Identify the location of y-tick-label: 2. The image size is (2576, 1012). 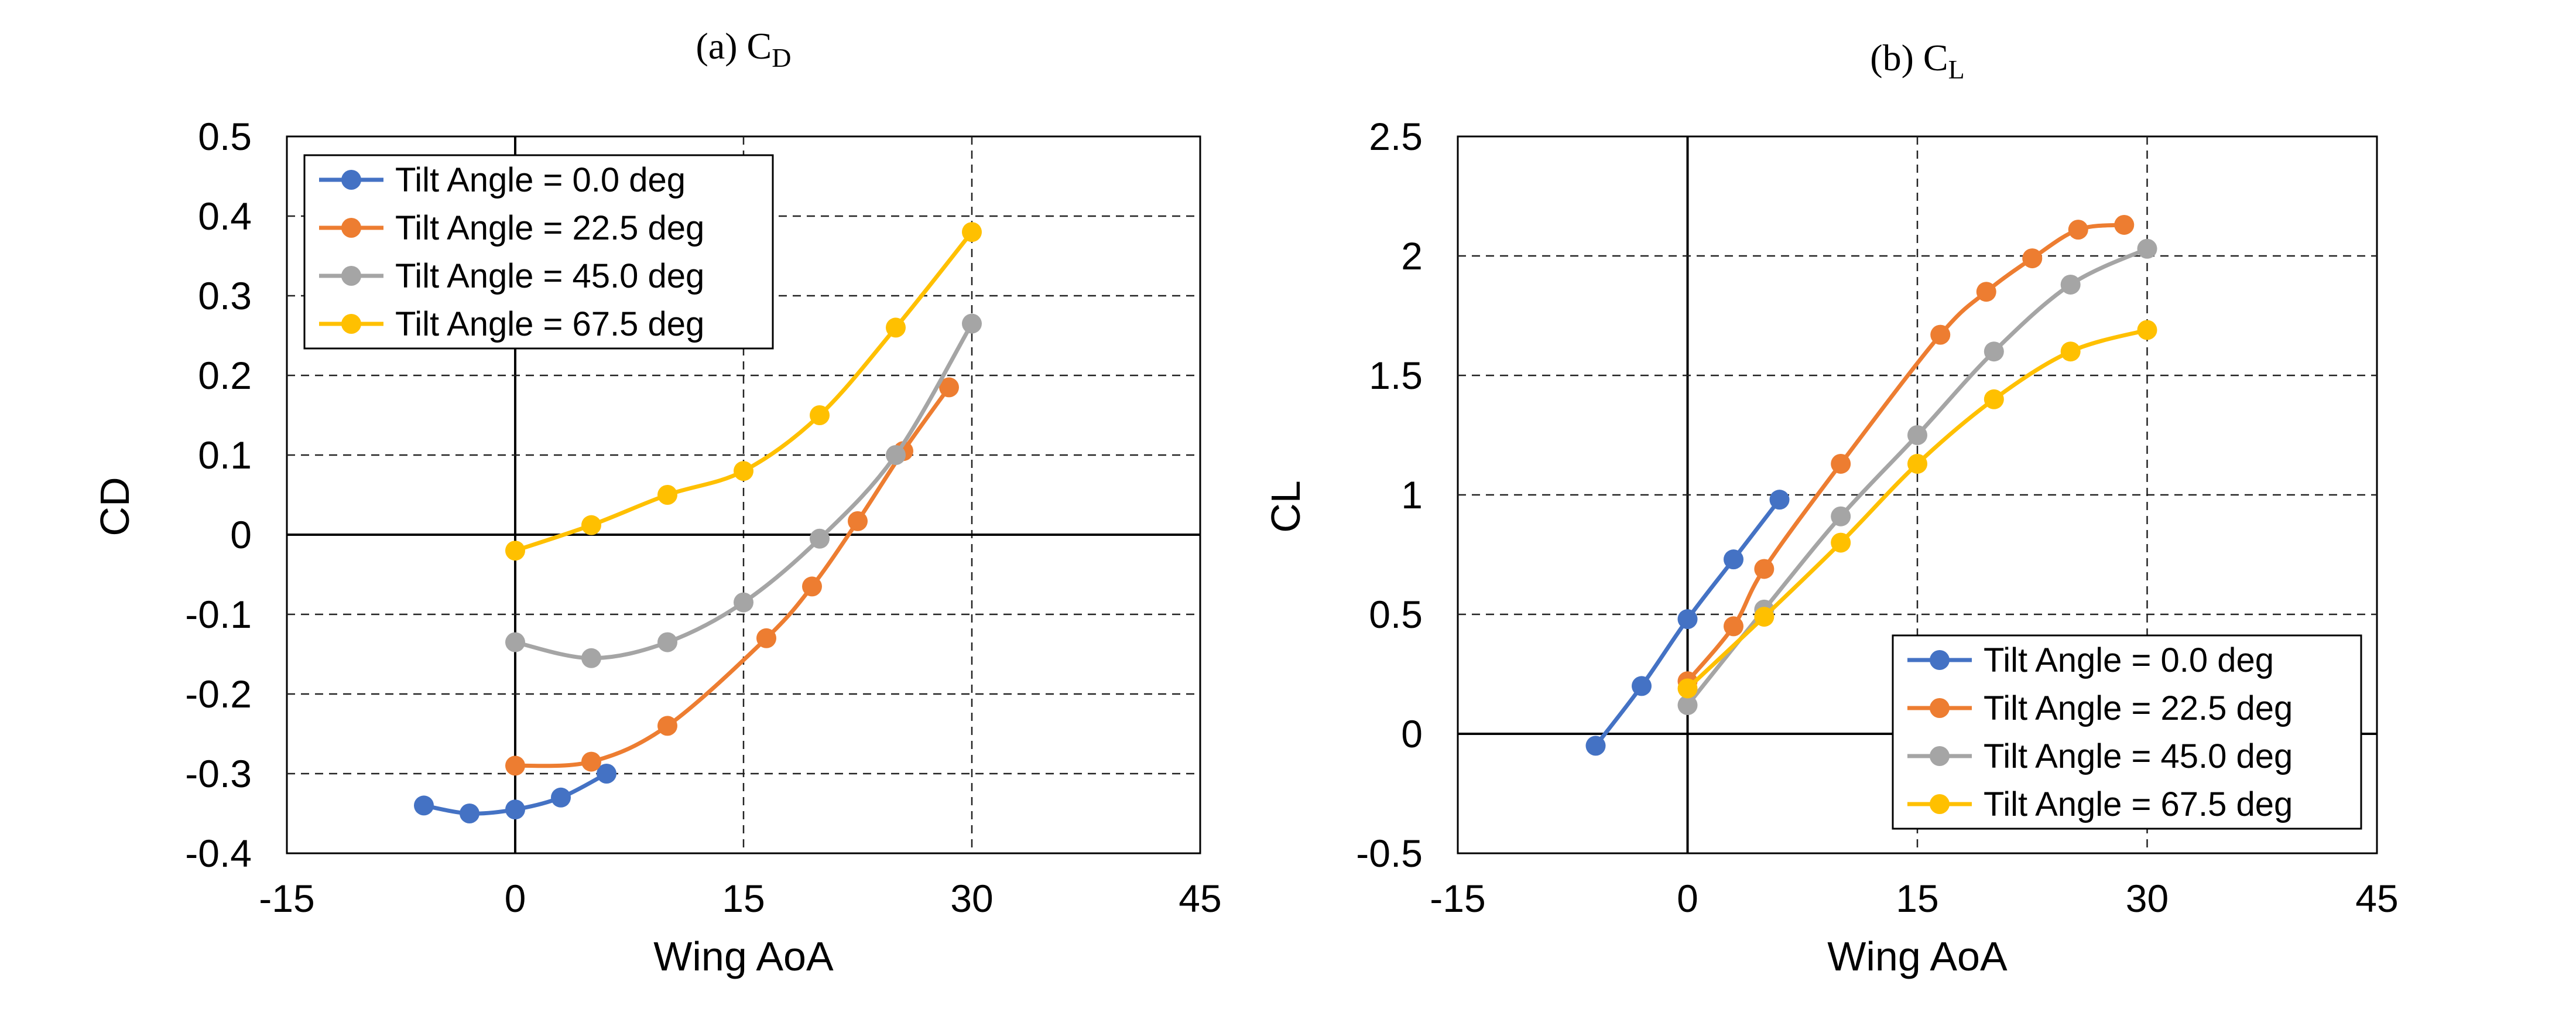
(1412, 256).